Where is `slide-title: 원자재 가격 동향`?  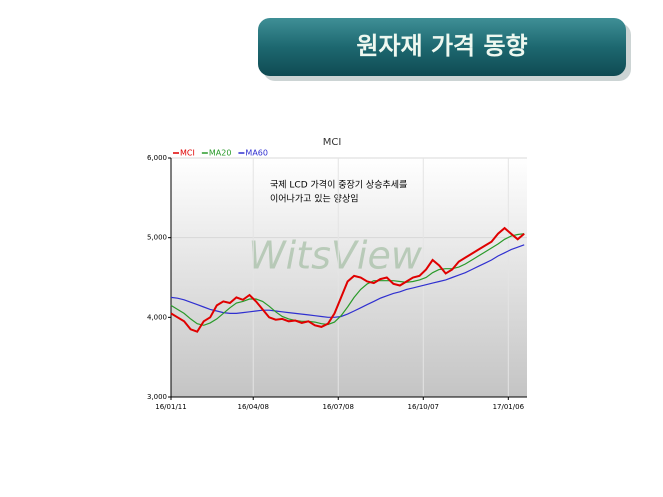
slide-title: 원자재 가격 동향 is located at coordinates (441, 46).